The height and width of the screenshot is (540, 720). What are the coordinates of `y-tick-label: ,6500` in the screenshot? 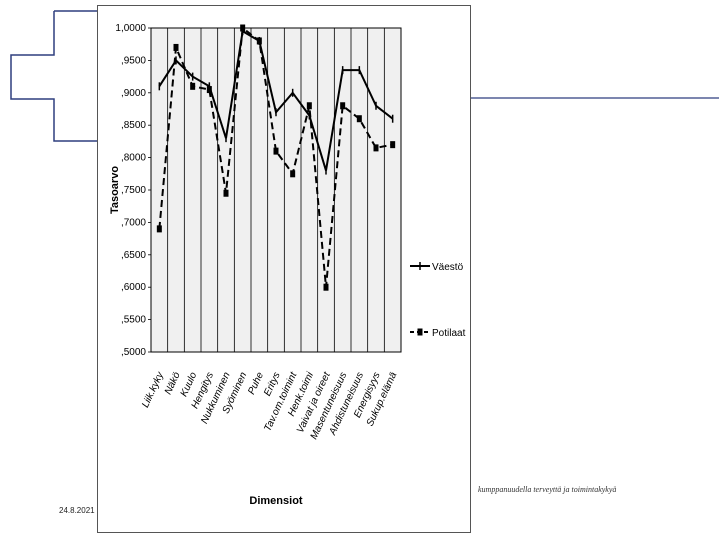 It's located at (133, 255).